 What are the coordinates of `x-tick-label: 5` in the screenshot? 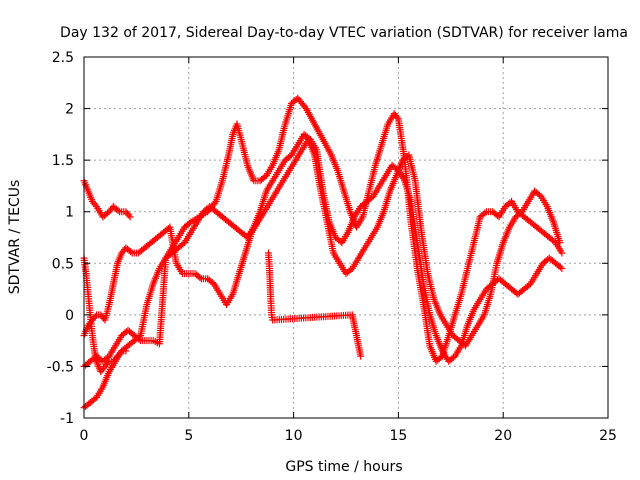 It's located at (188, 436).